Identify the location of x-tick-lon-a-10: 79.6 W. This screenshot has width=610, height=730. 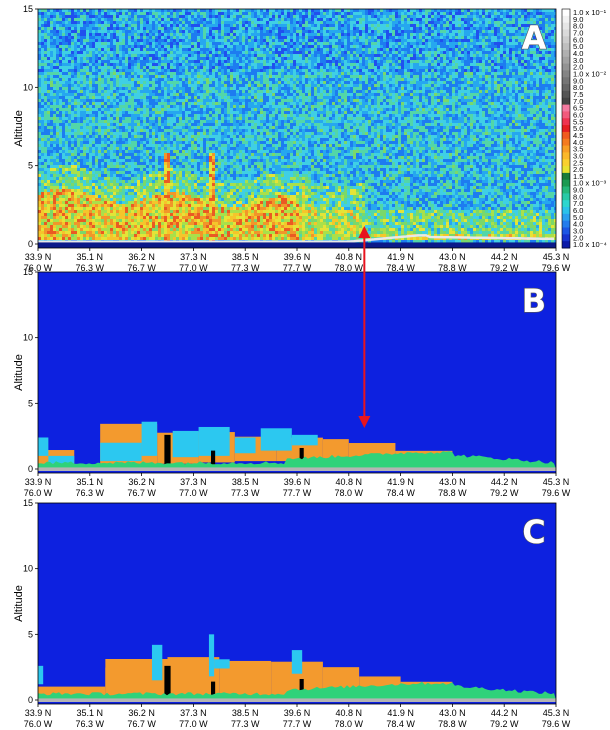
(556, 268).